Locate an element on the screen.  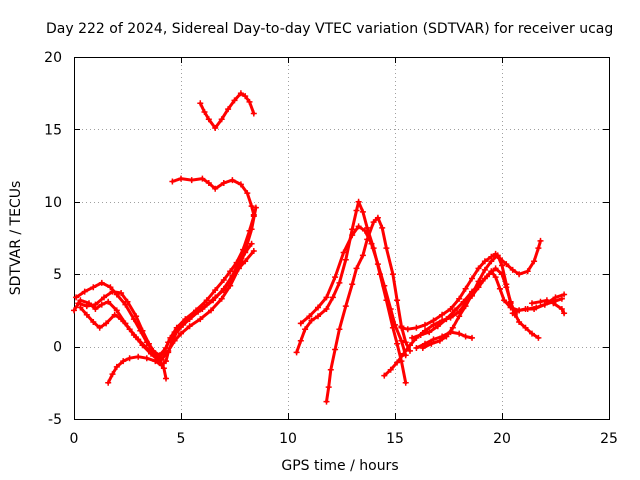
y-tick-label: 10 is located at coordinates (53, 203).